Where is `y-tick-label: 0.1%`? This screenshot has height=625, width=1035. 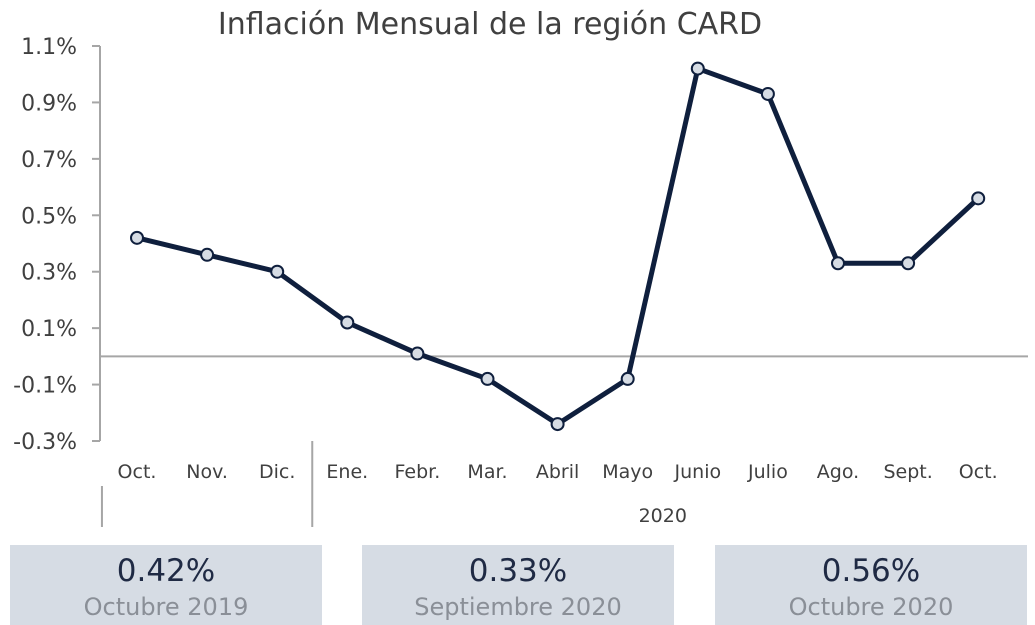
y-tick-label: 0.1% is located at coordinates (49, 329).